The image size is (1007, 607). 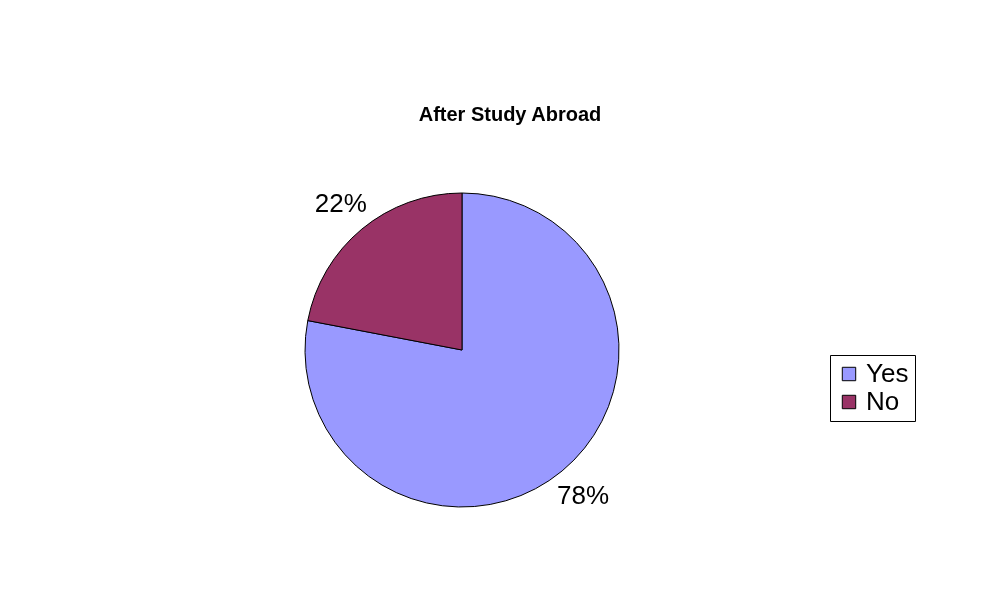 What do you see at coordinates (510, 114) in the screenshot?
I see `chart-title: After Study Abroad` at bounding box center [510, 114].